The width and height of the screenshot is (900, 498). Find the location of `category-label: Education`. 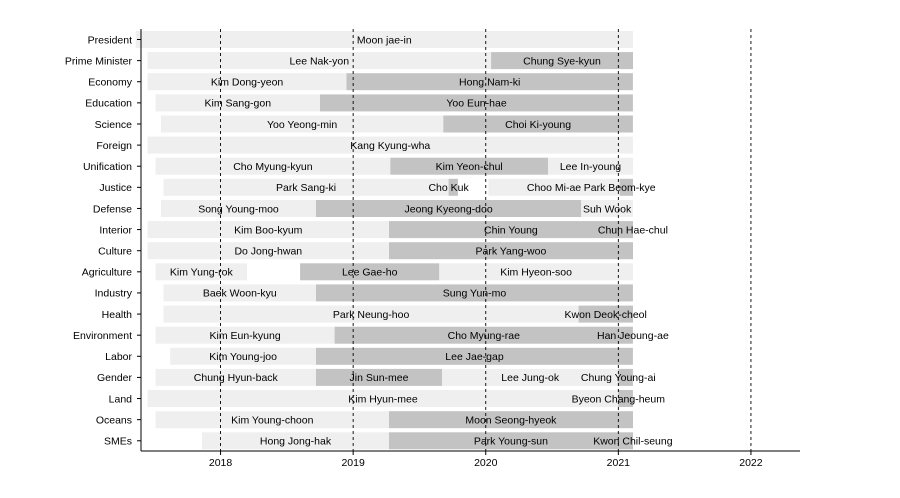

category-label: Education is located at coordinates (108, 104).